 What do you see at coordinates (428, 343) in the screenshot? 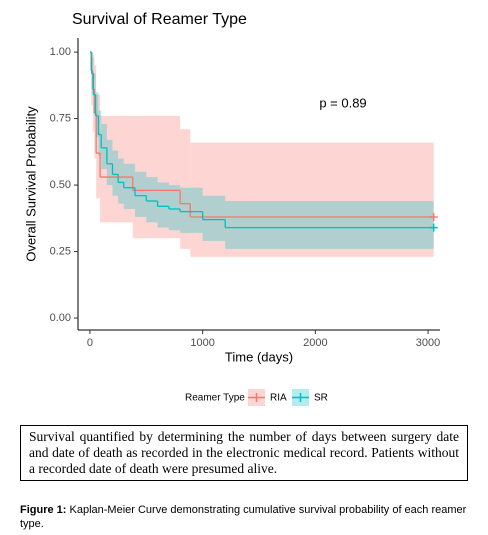
I see `x-tick-label: 3000` at bounding box center [428, 343].